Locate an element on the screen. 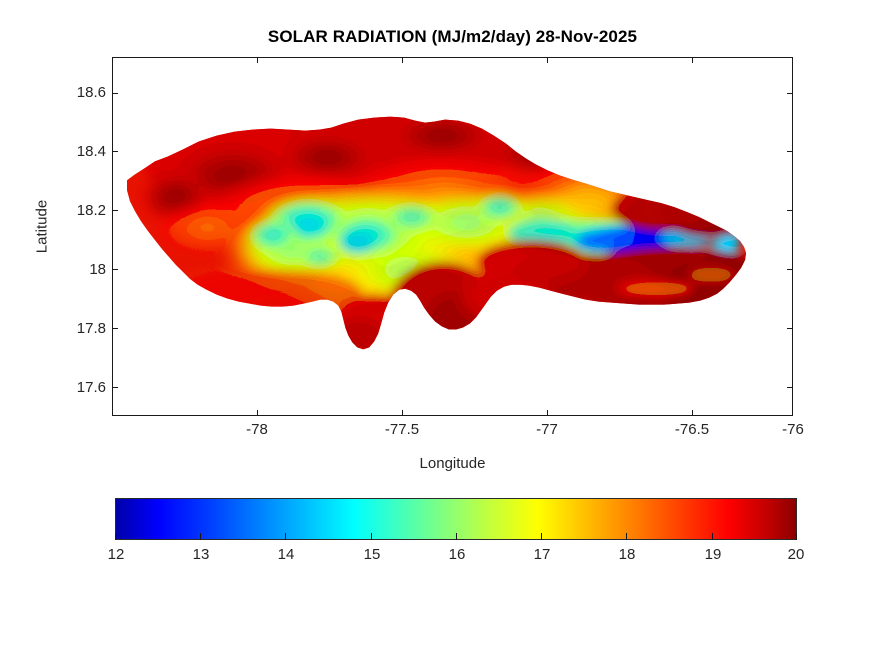  colorbar-label: 13 is located at coordinates (201, 554).